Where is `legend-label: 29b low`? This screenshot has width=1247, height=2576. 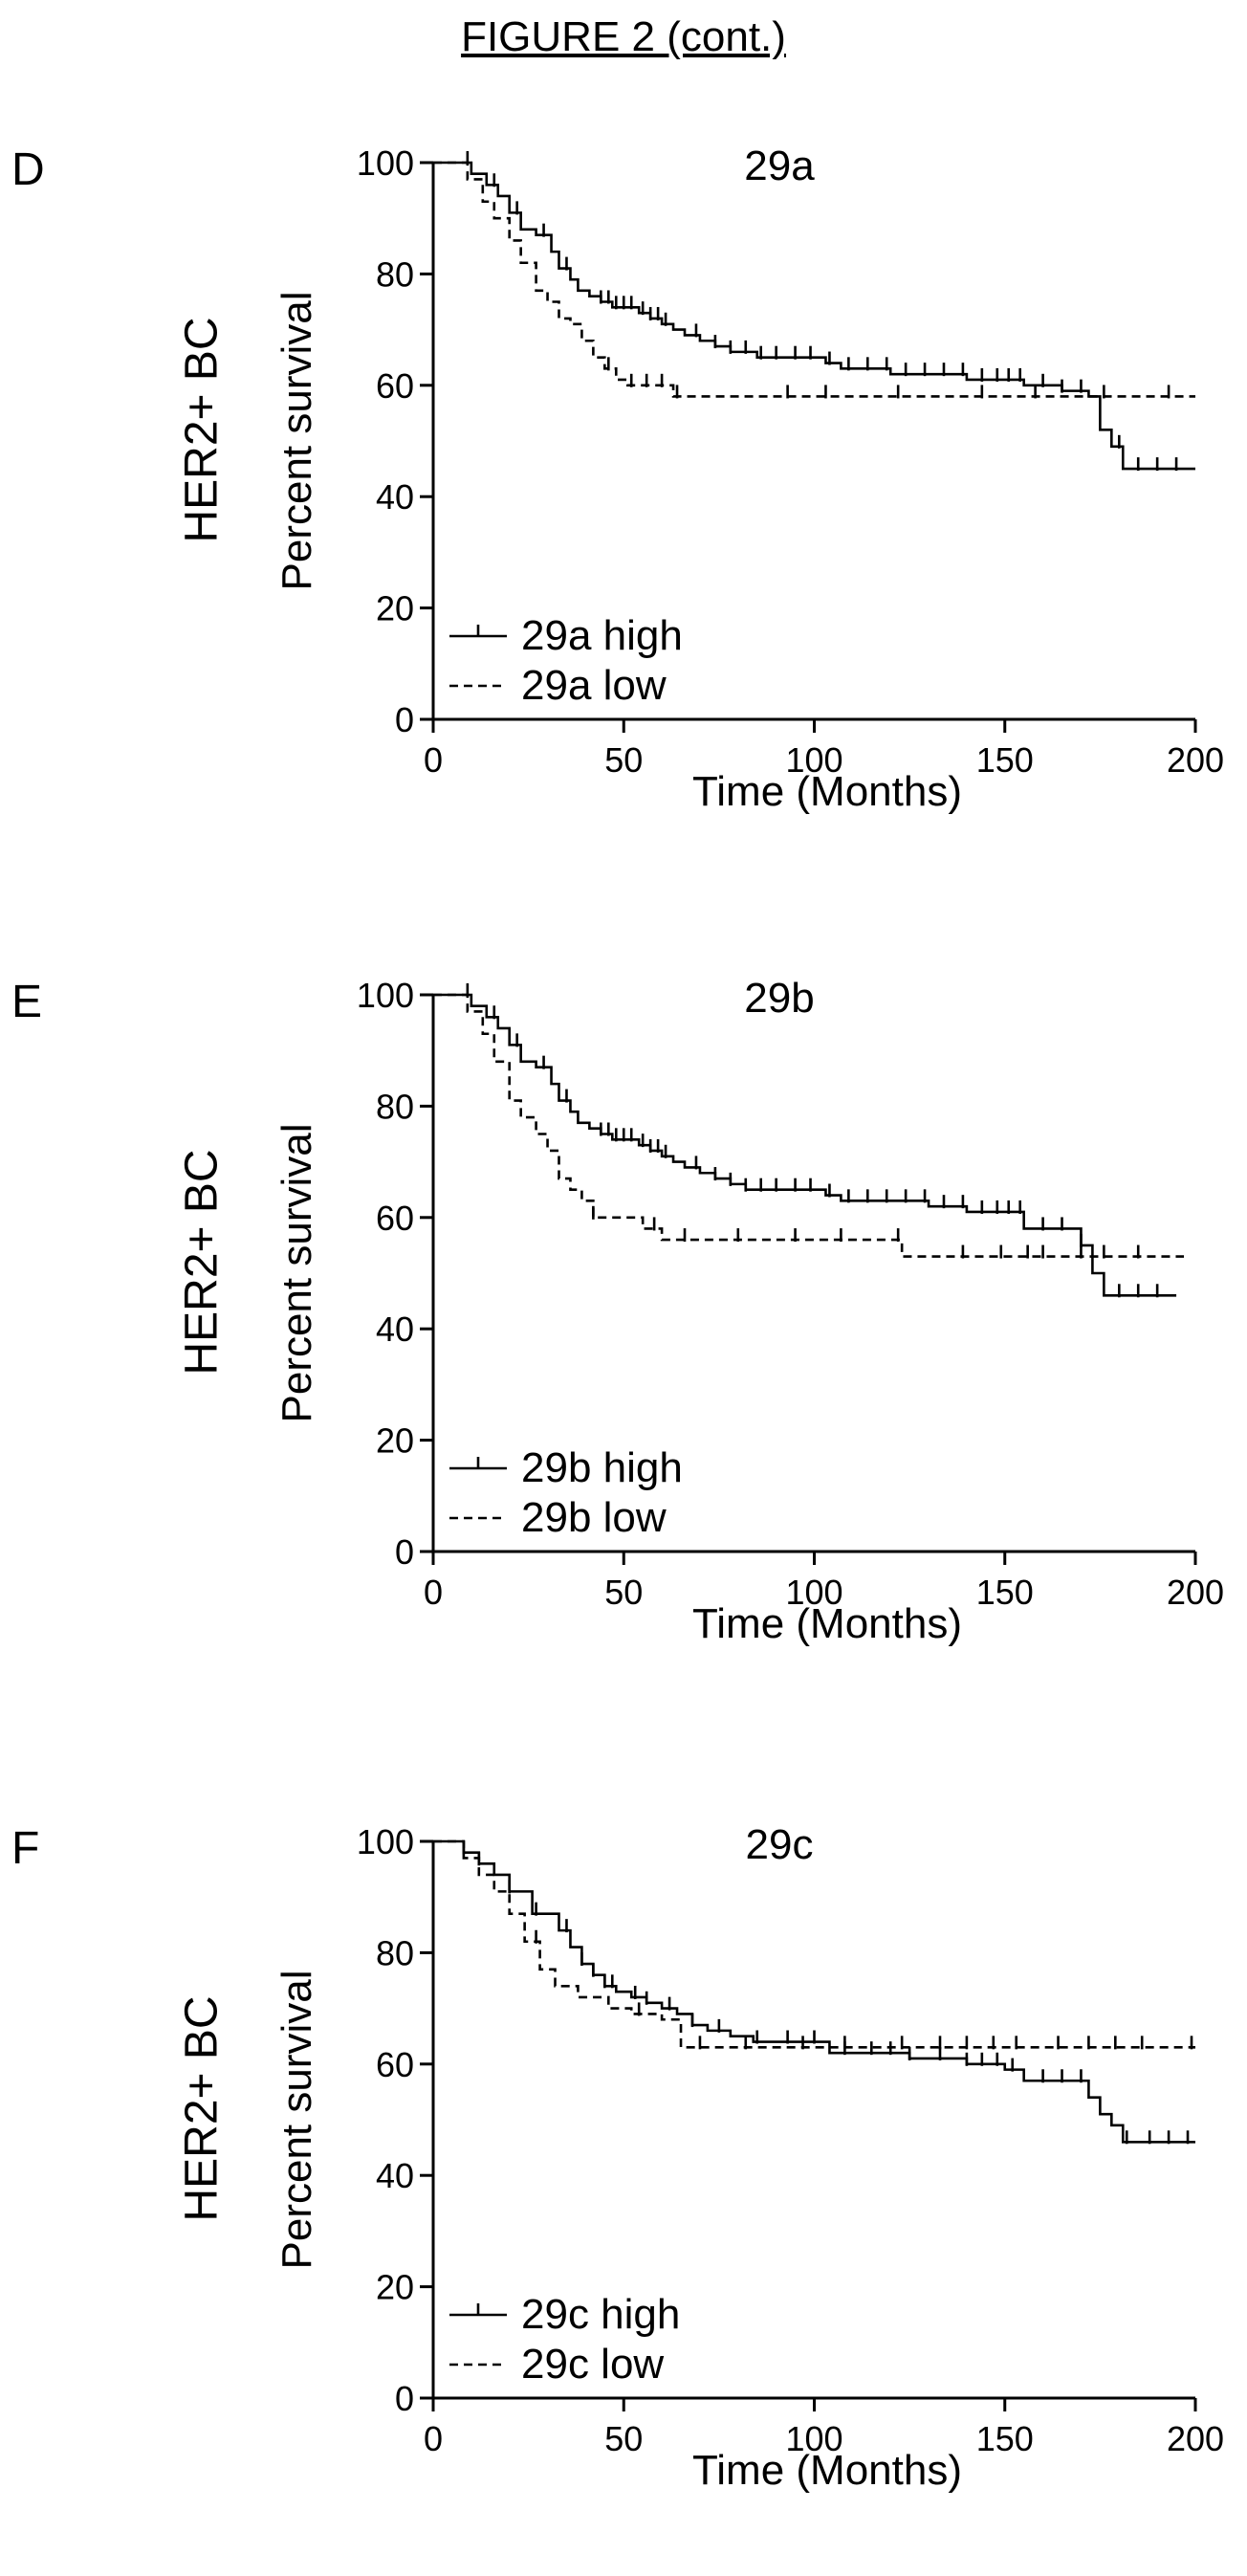
legend-label: 29b low is located at coordinates (594, 1517).